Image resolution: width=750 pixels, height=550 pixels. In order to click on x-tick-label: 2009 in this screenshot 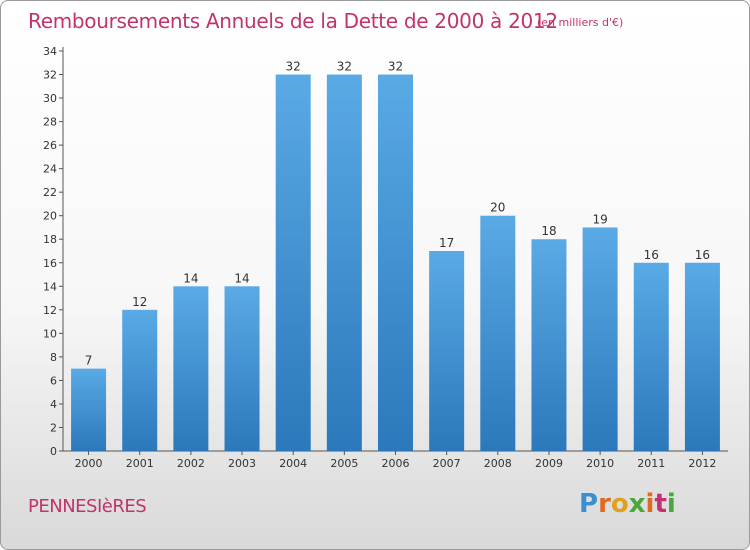, I will do `click(549, 463)`.